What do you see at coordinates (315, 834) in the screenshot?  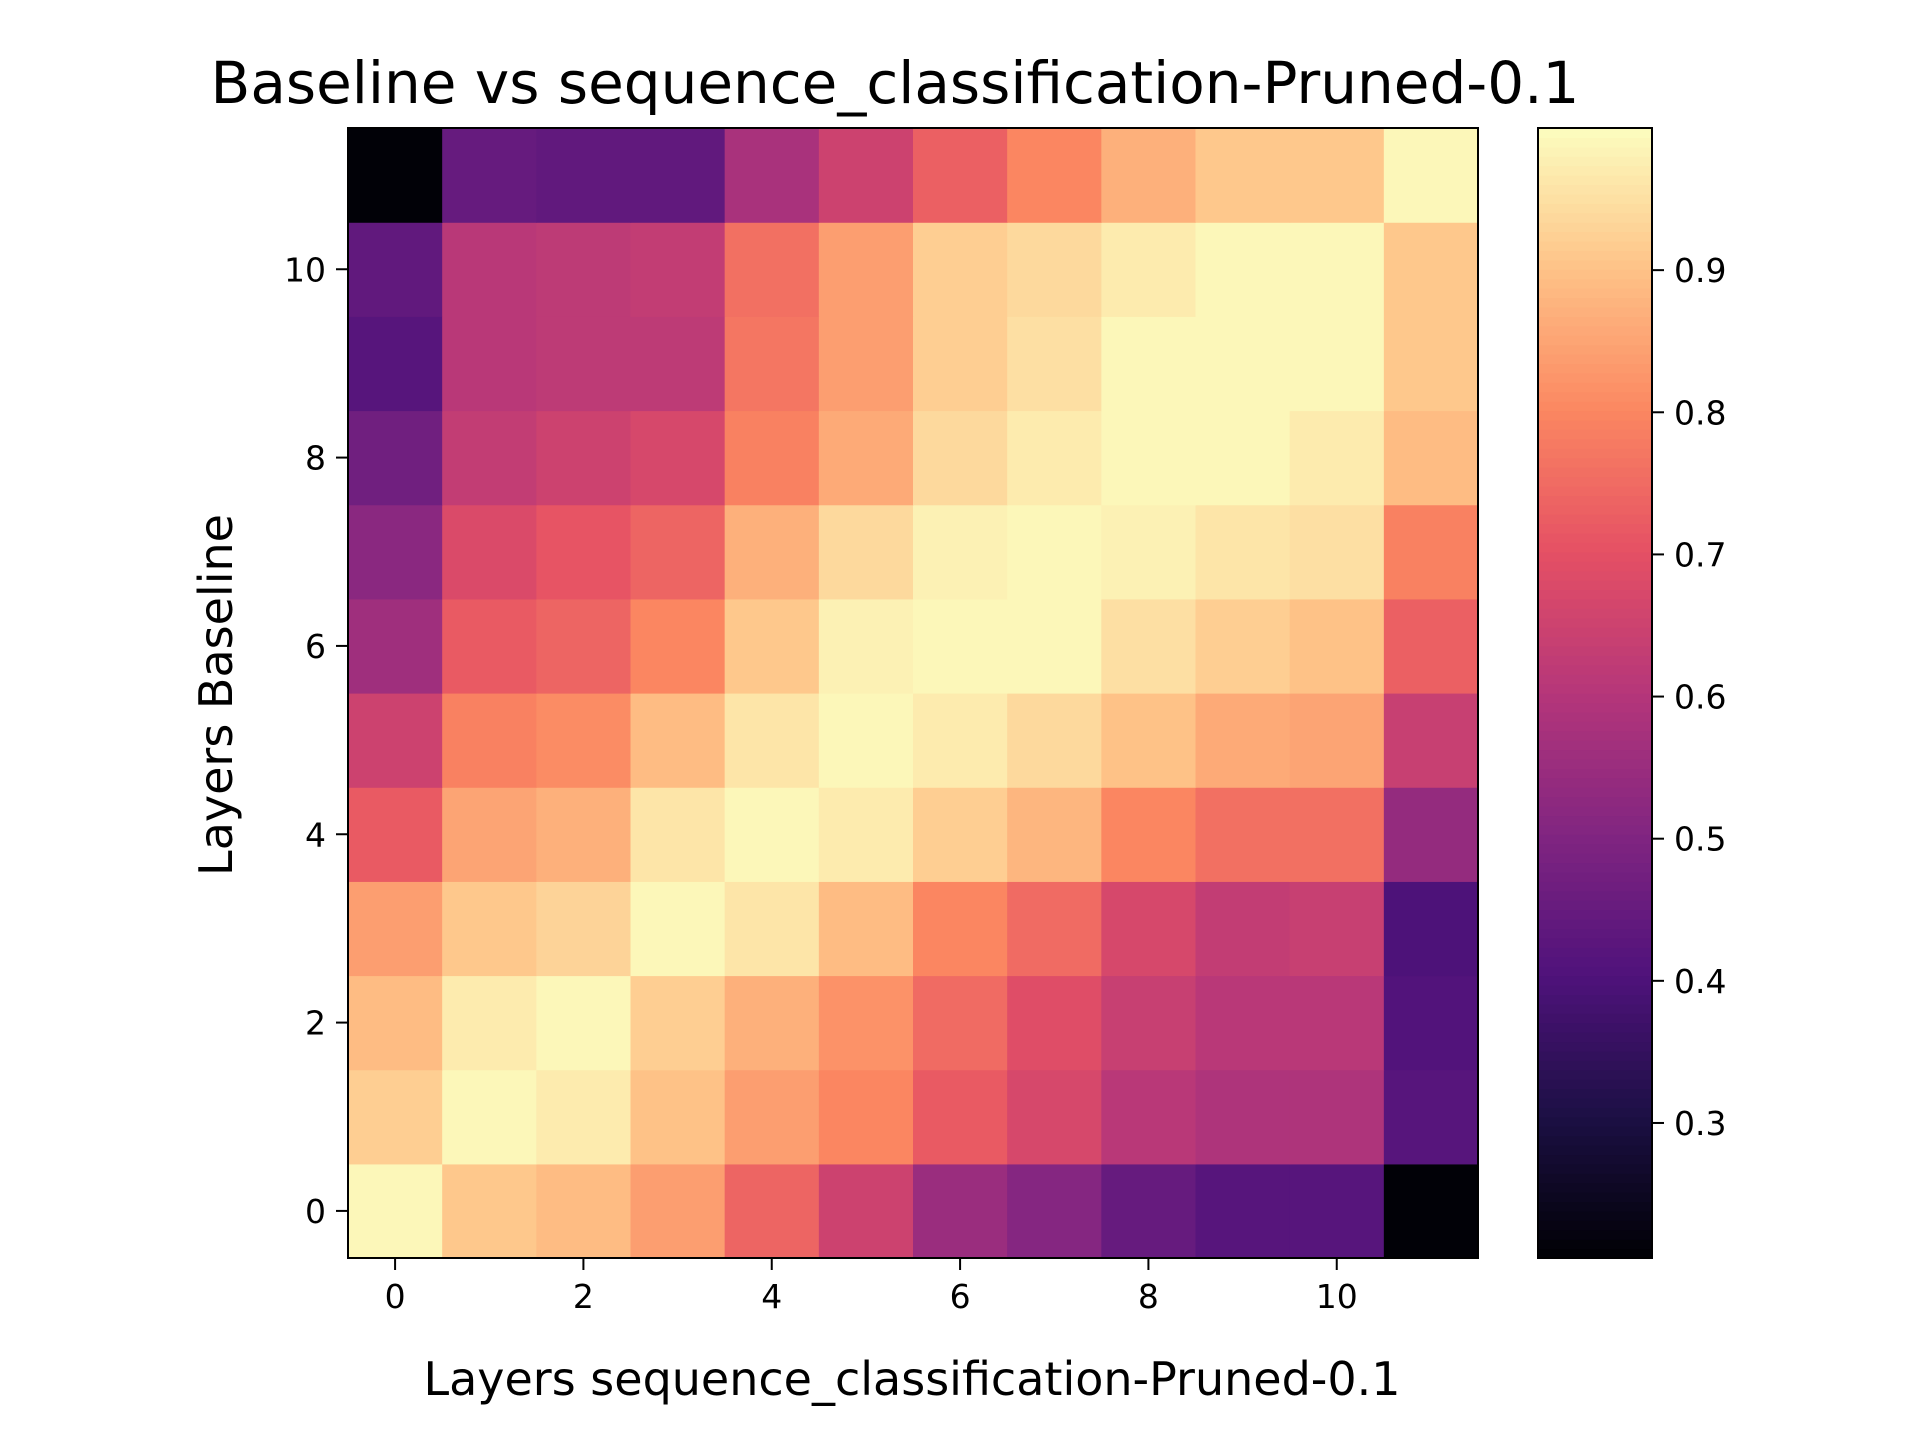 I see `y-tick-label: 4` at bounding box center [315, 834].